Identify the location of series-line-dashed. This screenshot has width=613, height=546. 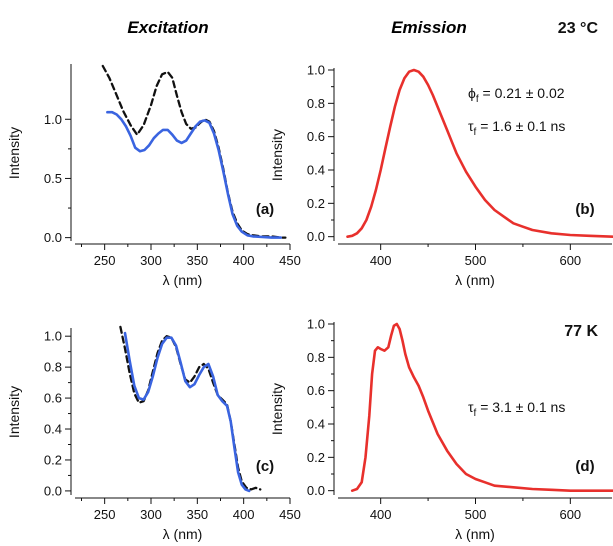
(190, 408).